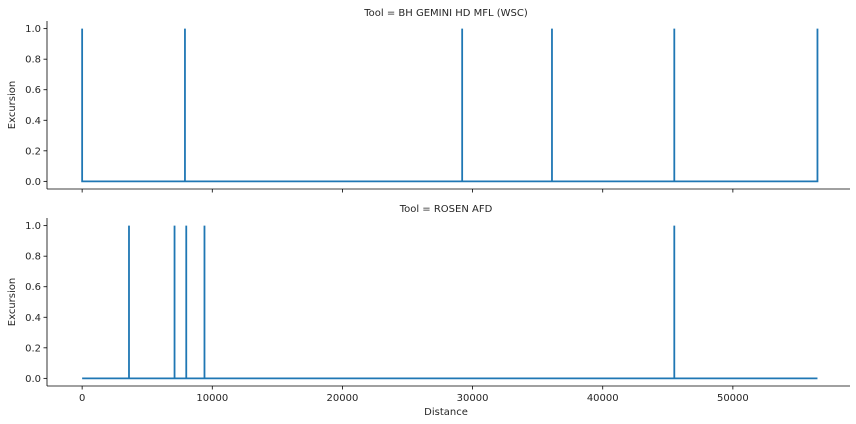  I want to click on panel-title: Tool = ROSEN AFD, so click(446, 209).